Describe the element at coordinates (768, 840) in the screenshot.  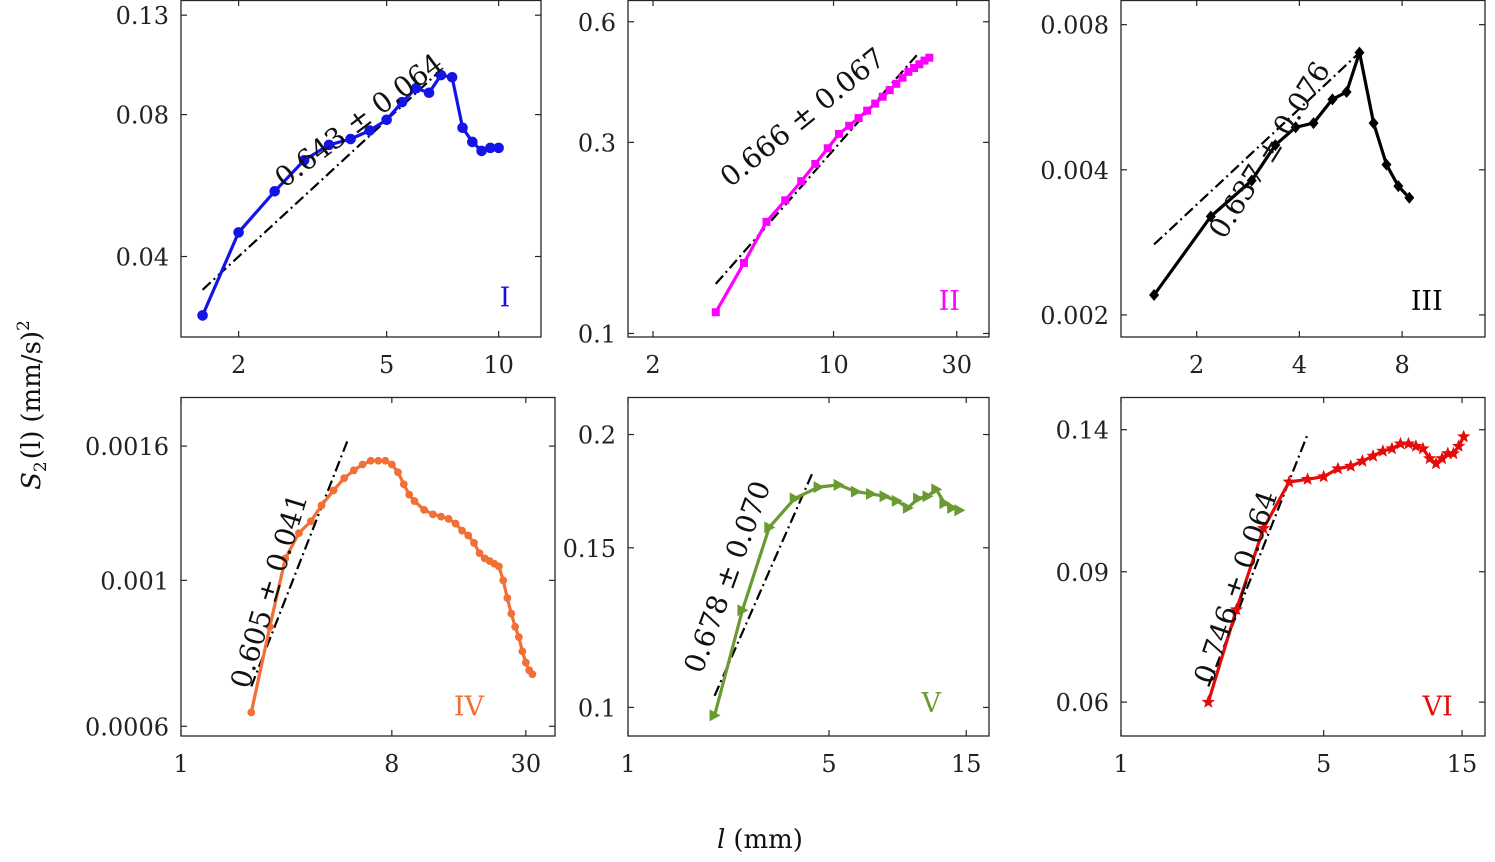
I see `xlabel-units: (mm)` at that location.